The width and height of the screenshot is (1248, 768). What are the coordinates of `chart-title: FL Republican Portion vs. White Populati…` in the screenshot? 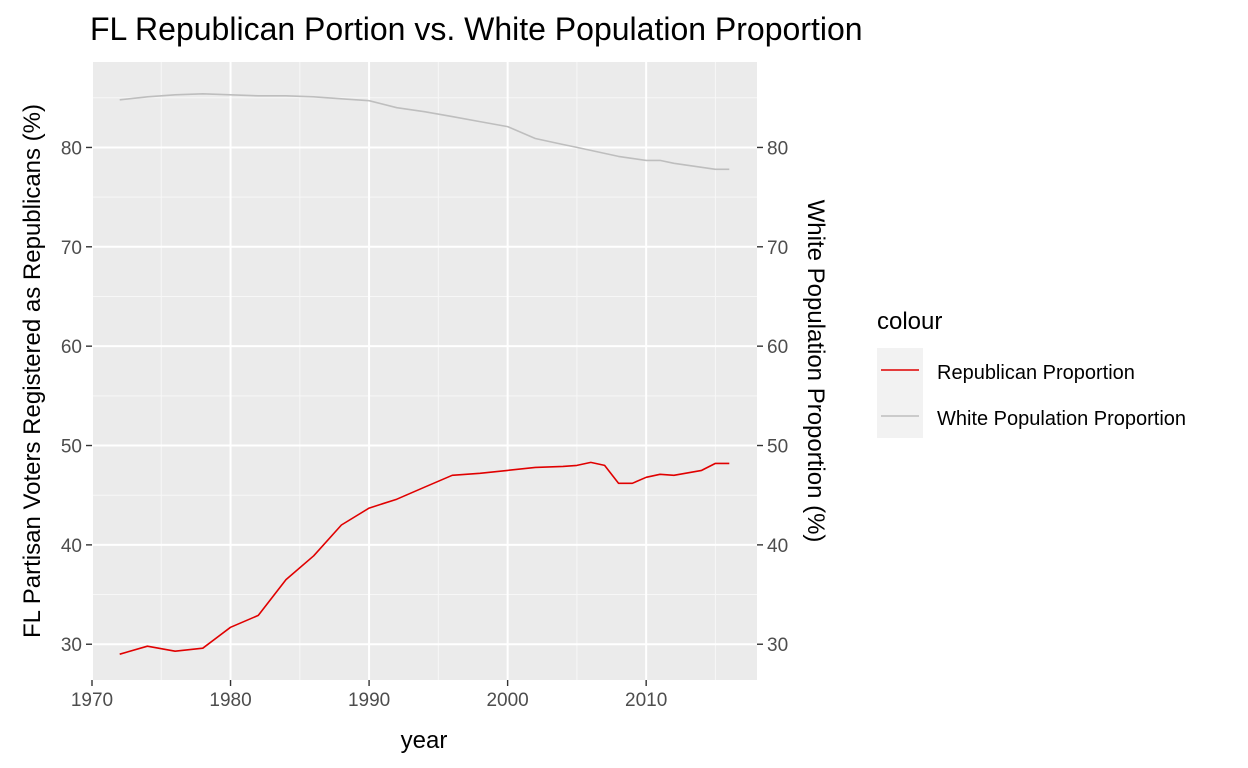 It's located at (476, 29).